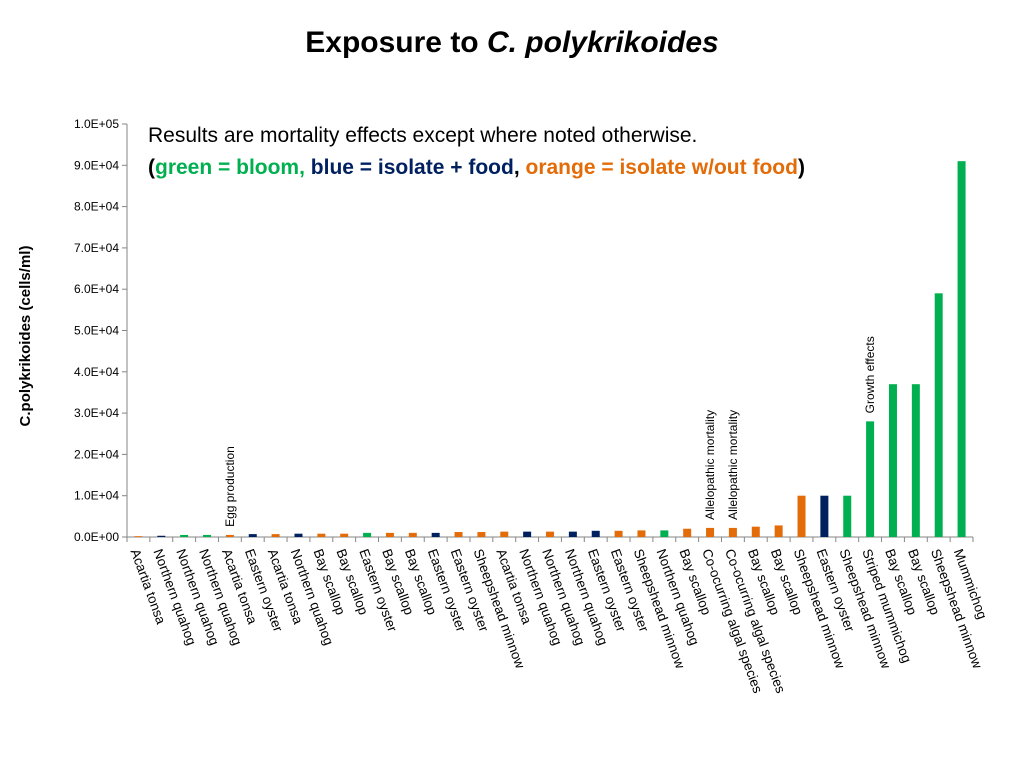  Describe the element at coordinates (96, 124) in the screenshot. I see `y-tick-label: 1.0E+05` at that location.